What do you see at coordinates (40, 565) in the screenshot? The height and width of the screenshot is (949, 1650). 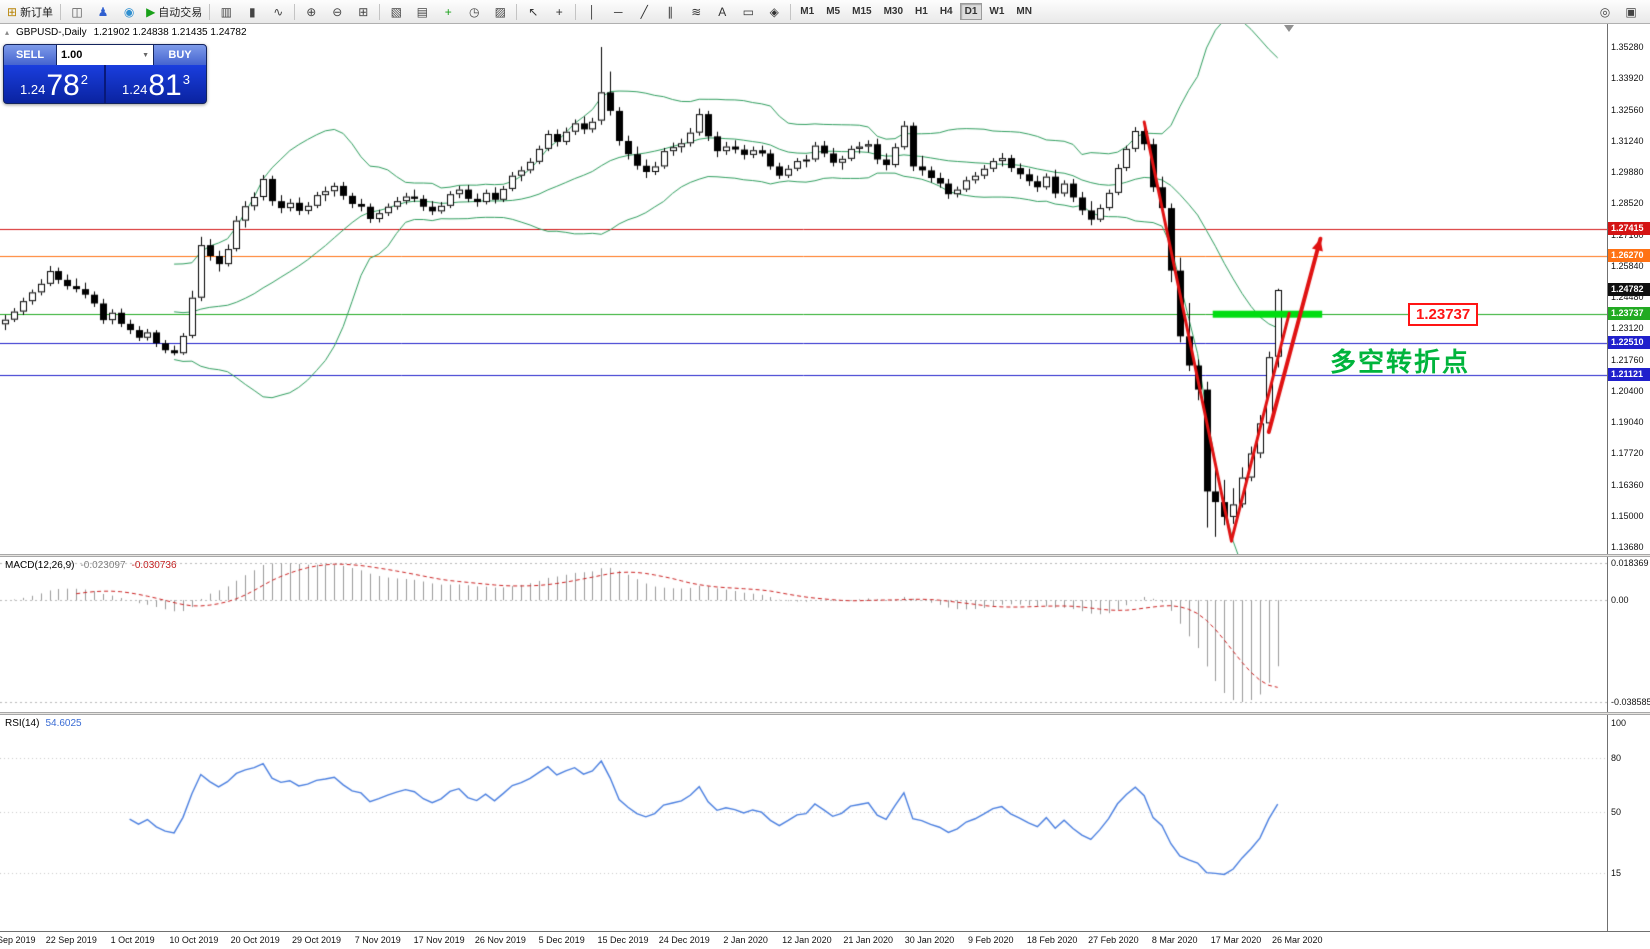 I see `macd-title: MACD(12,26,9)` at bounding box center [40, 565].